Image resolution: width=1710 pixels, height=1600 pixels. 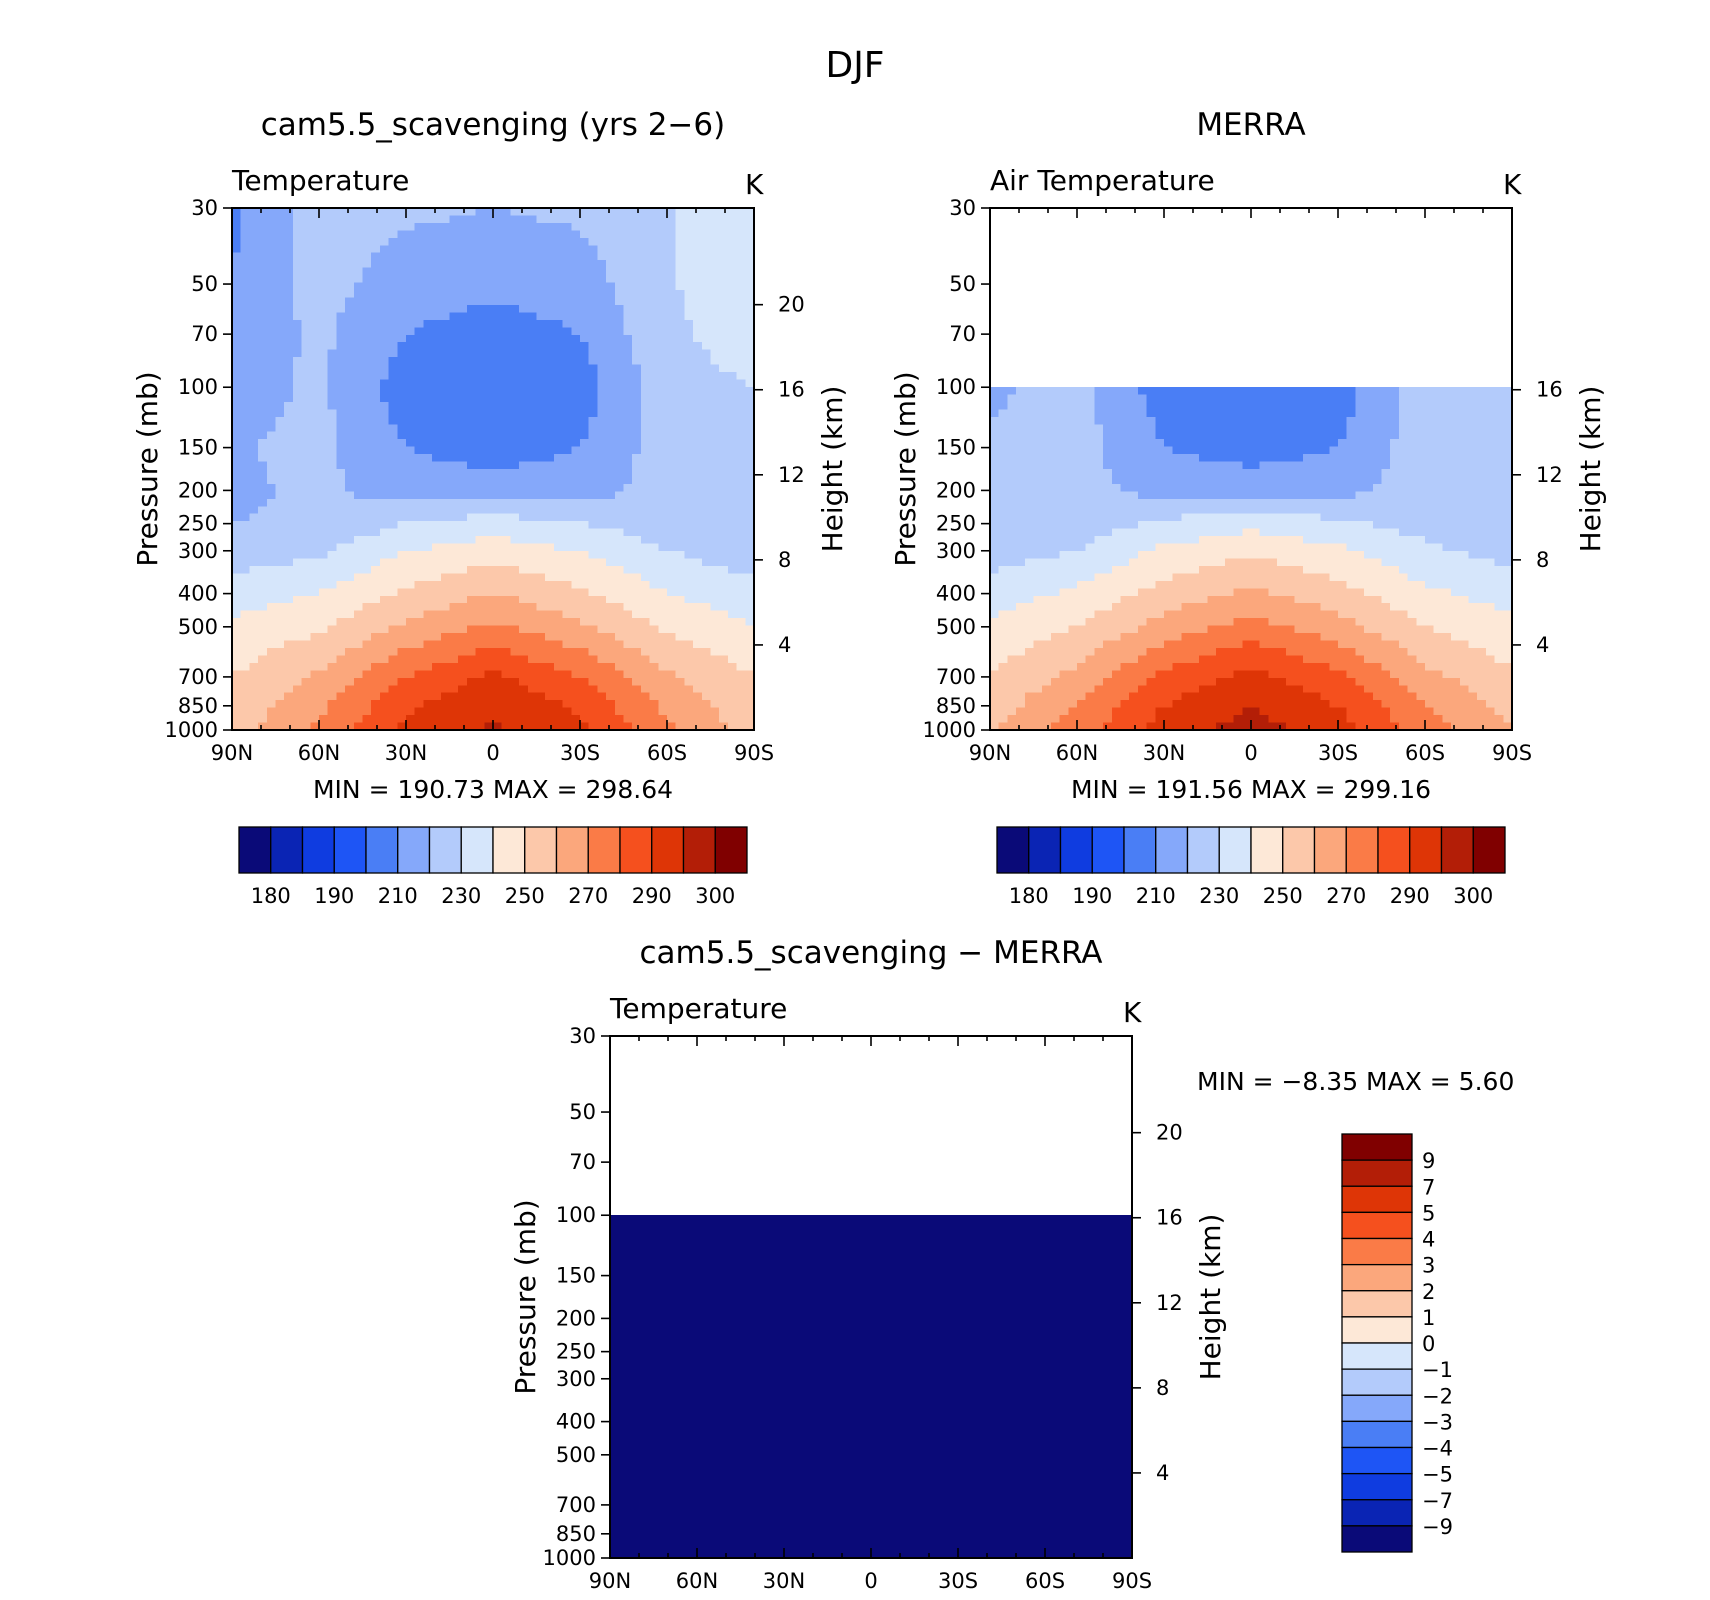 I want to click on x-tick-label: 90N, so click(x=232, y=753).